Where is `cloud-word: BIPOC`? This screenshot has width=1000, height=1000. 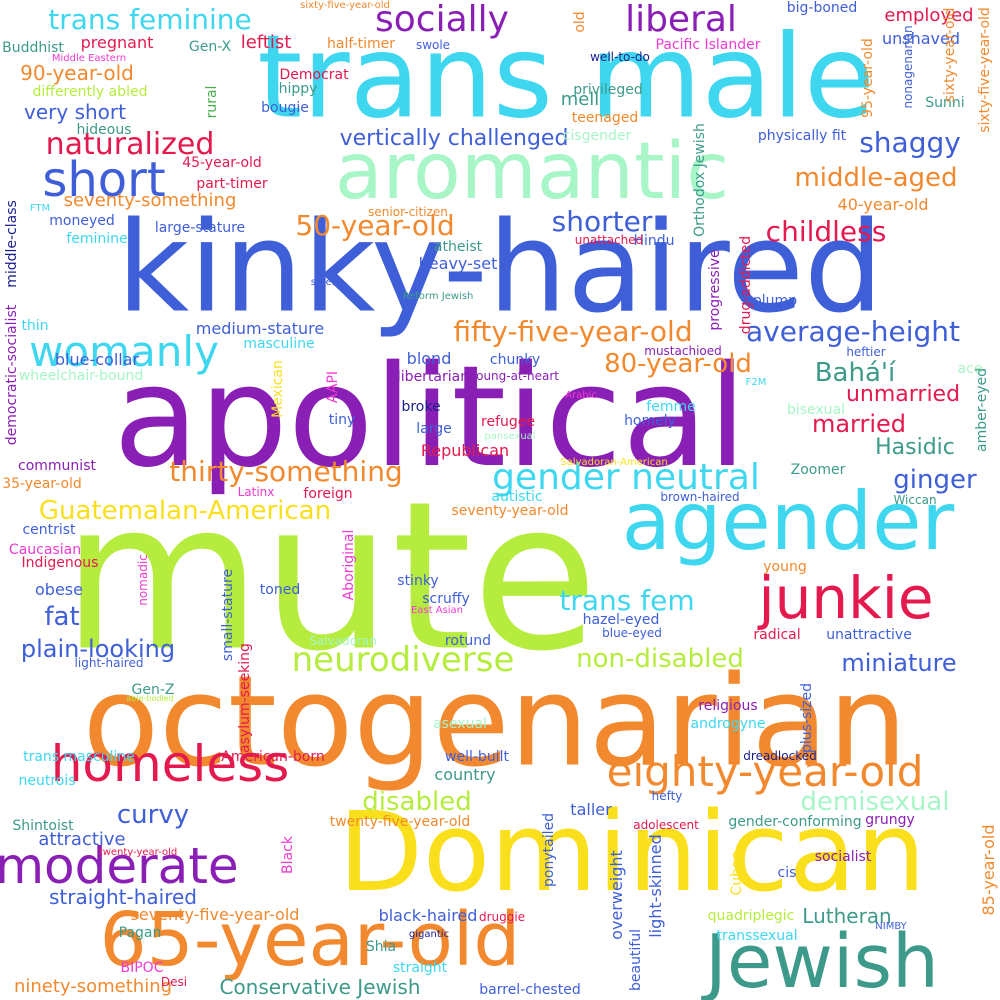
cloud-word: BIPOC is located at coordinates (142, 968).